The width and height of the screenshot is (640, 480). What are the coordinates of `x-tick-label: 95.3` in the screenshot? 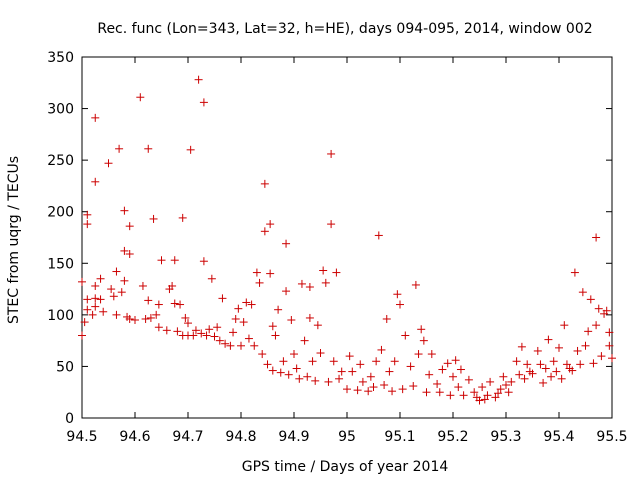 It's located at (505, 437).